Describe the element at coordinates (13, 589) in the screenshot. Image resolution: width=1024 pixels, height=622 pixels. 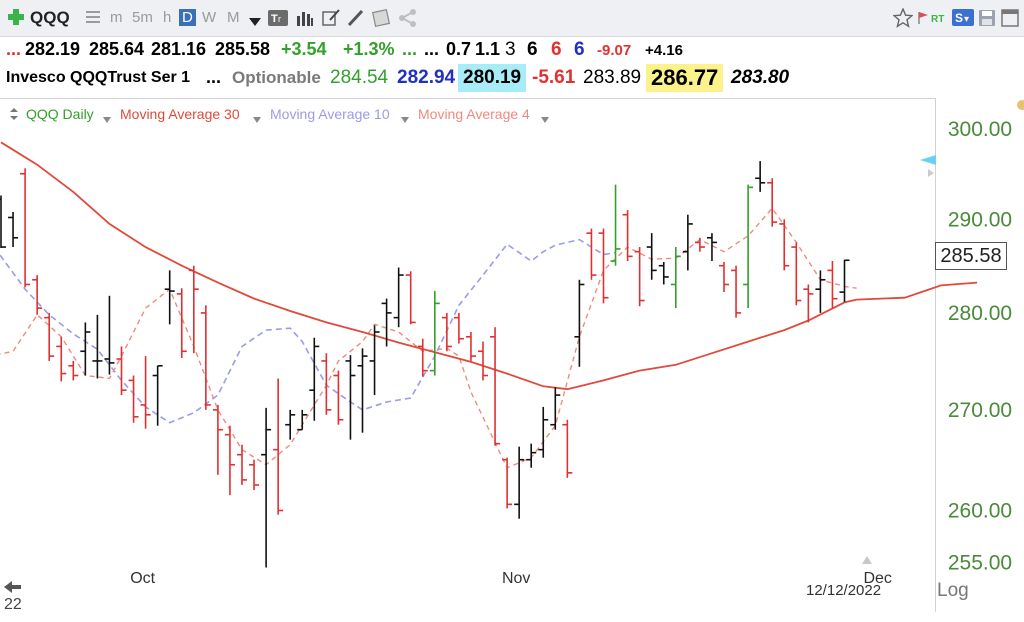
I see `pan-left-icon` at that location.